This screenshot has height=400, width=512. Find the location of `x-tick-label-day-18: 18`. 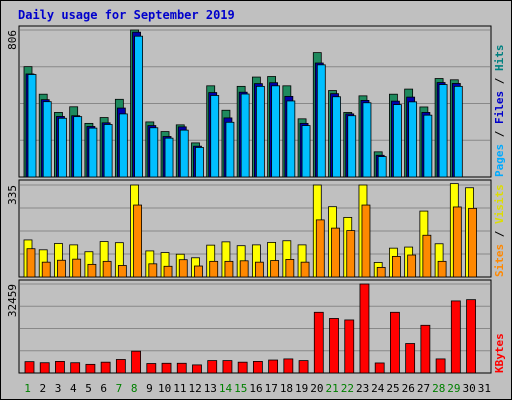

x-tick-label-day-18: 18 is located at coordinates (286, 388).